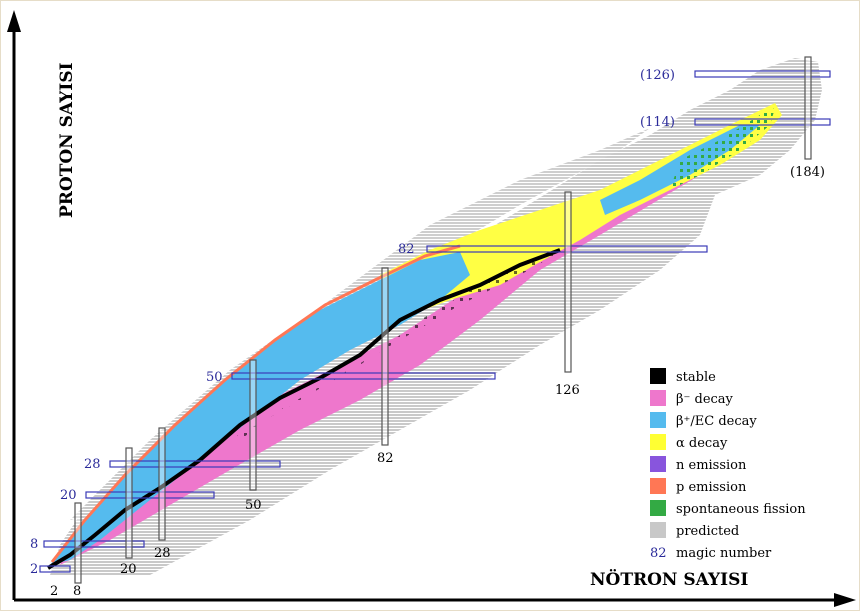  What do you see at coordinates (658, 464) in the screenshot?
I see `legend-swatch-n-emission` at bounding box center [658, 464].